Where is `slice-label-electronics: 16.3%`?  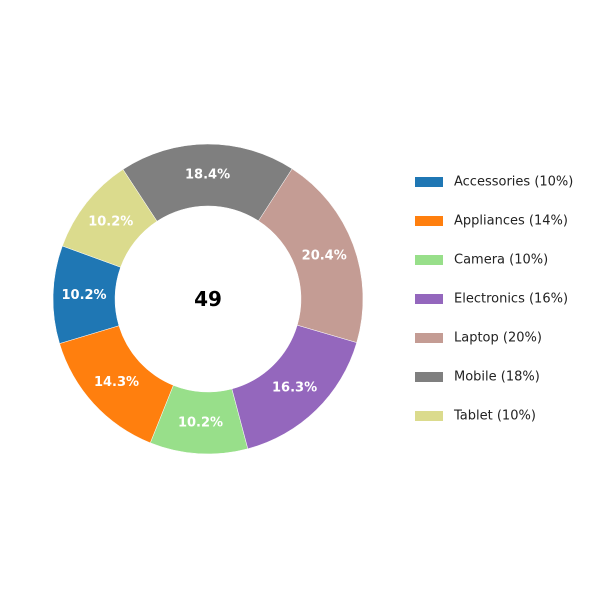 slice-label-electronics: 16.3% is located at coordinates (294, 387).